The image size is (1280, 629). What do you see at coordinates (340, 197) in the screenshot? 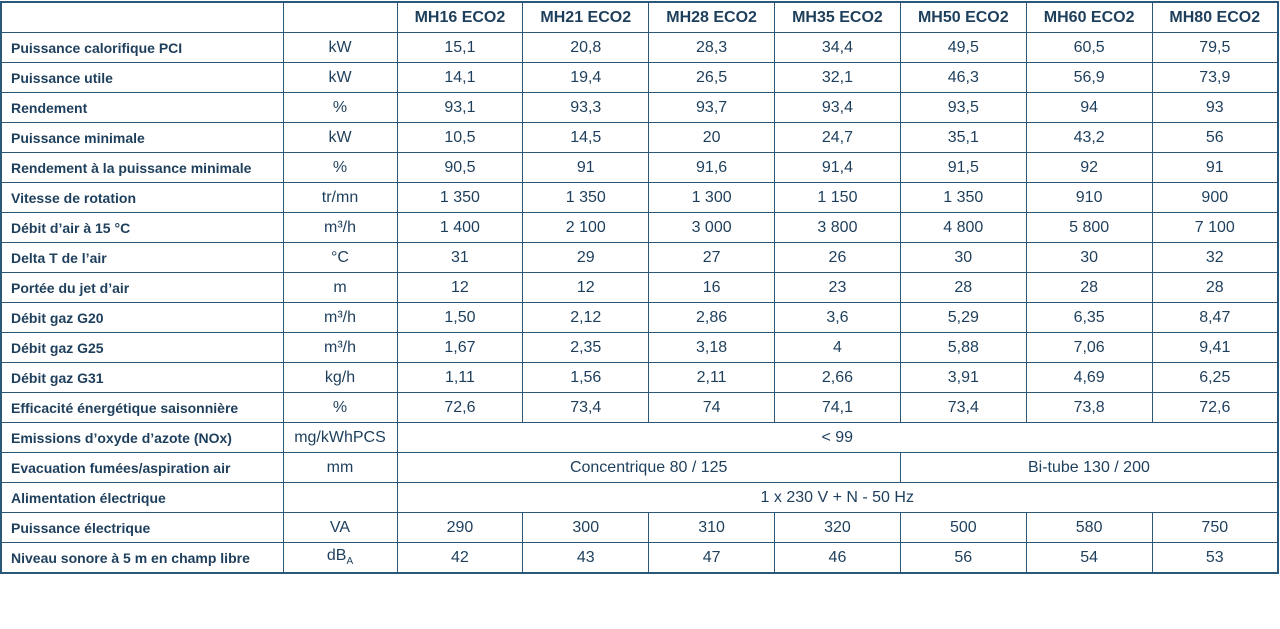
I see `unit: tr/mn` at bounding box center [340, 197].